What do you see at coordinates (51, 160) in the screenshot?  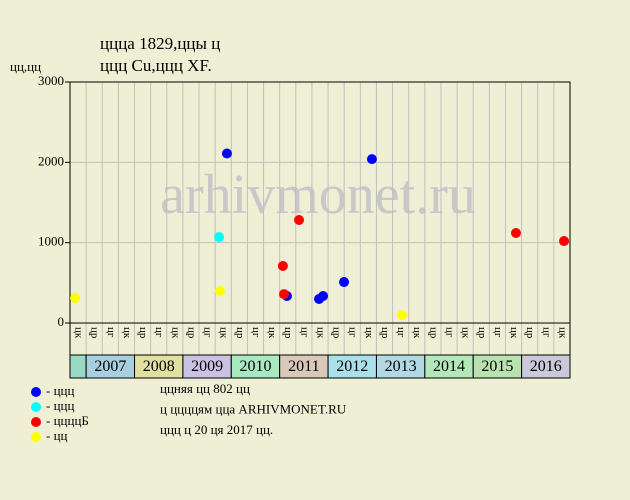 I see `y-tick-label: 2000` at bounding box center [51, 160].